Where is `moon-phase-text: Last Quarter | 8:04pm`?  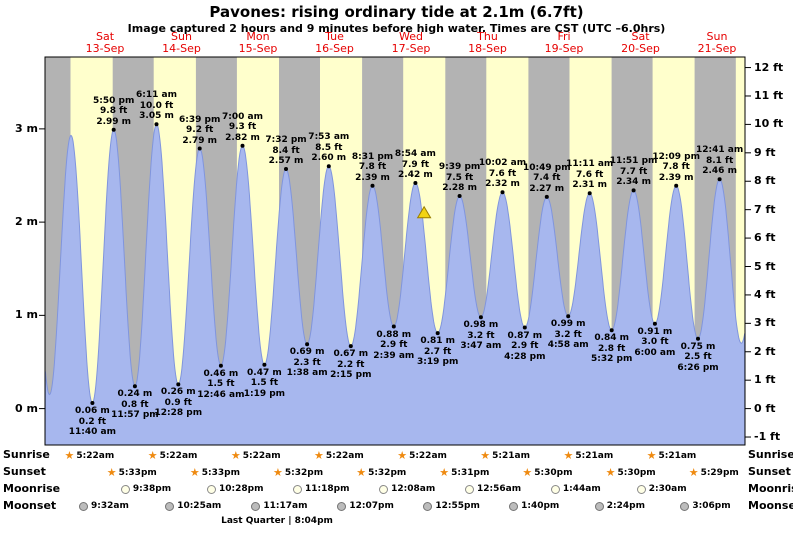
moon-phase-text: Last Quarter | 8:04pm is located at coordinates (277, 521).